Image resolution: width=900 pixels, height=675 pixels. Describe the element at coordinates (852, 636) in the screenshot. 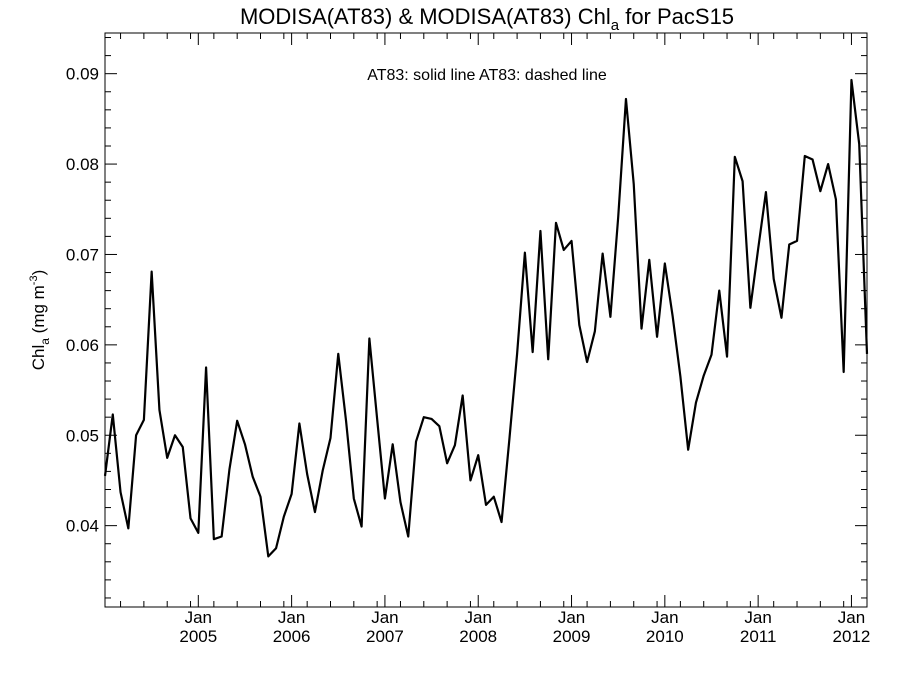

I see `x-tick-label-year: 2012` at that location.